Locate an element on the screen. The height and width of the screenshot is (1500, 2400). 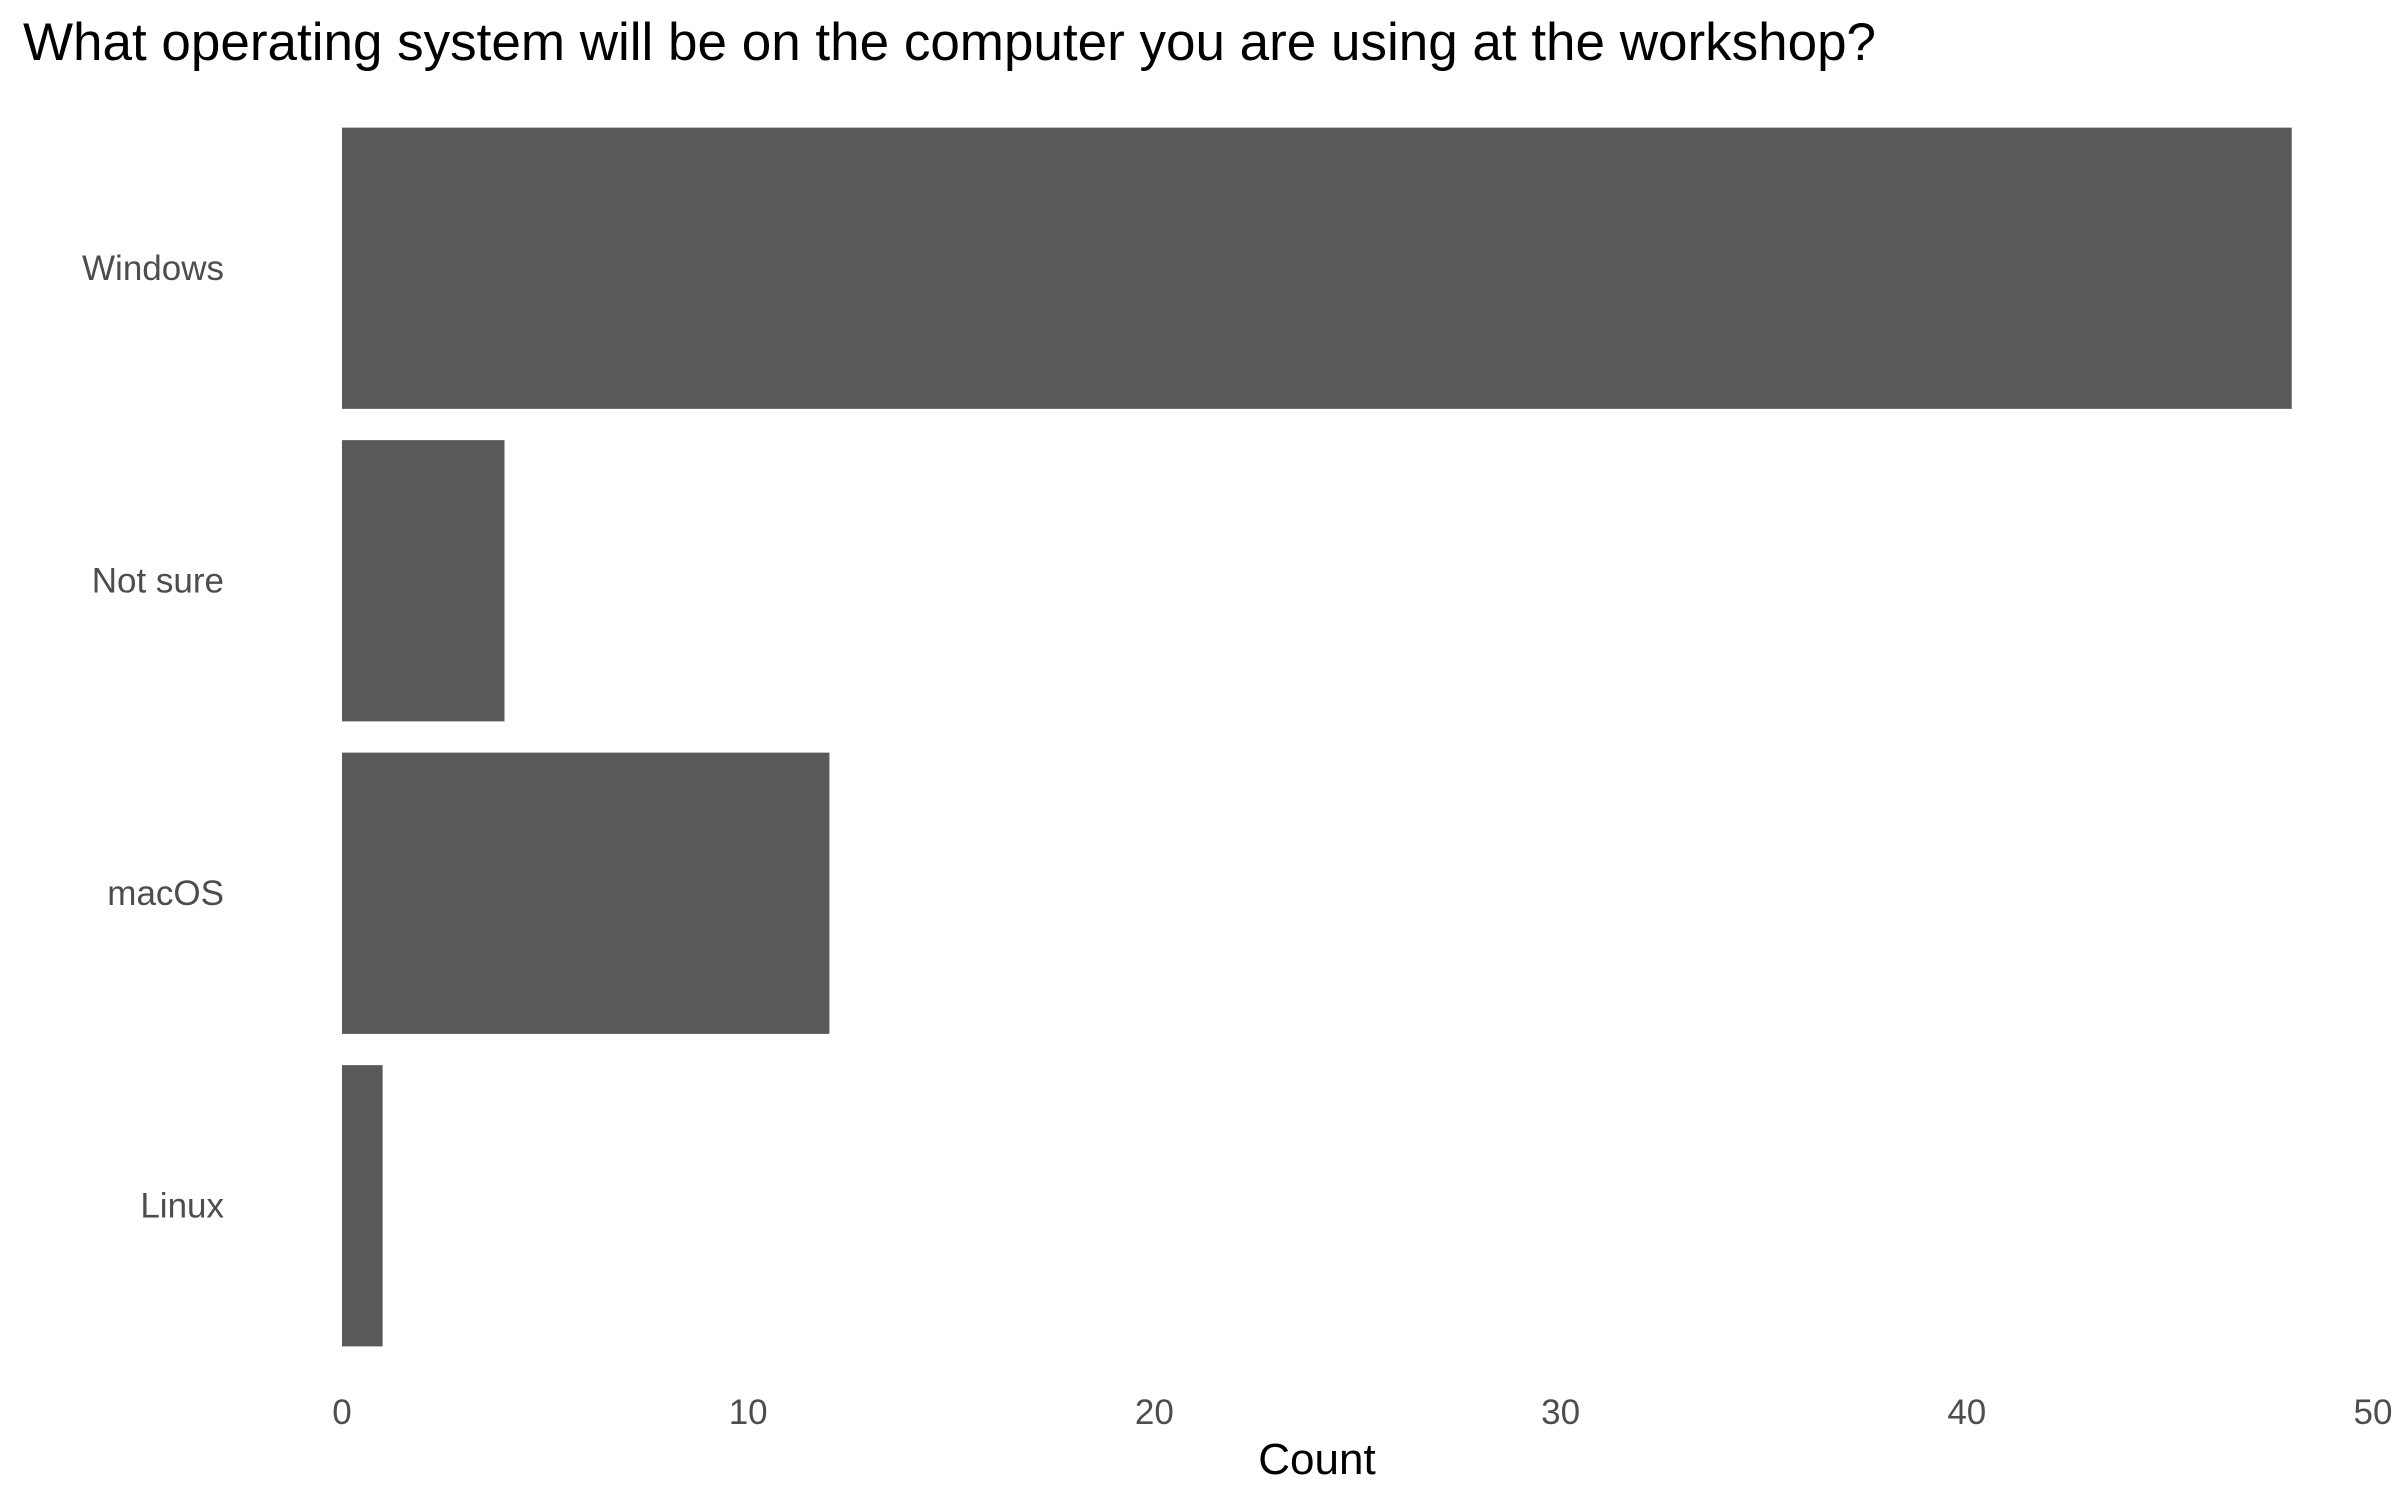
x-tick-label-10: 10 is located at coordinates (748, 1412).